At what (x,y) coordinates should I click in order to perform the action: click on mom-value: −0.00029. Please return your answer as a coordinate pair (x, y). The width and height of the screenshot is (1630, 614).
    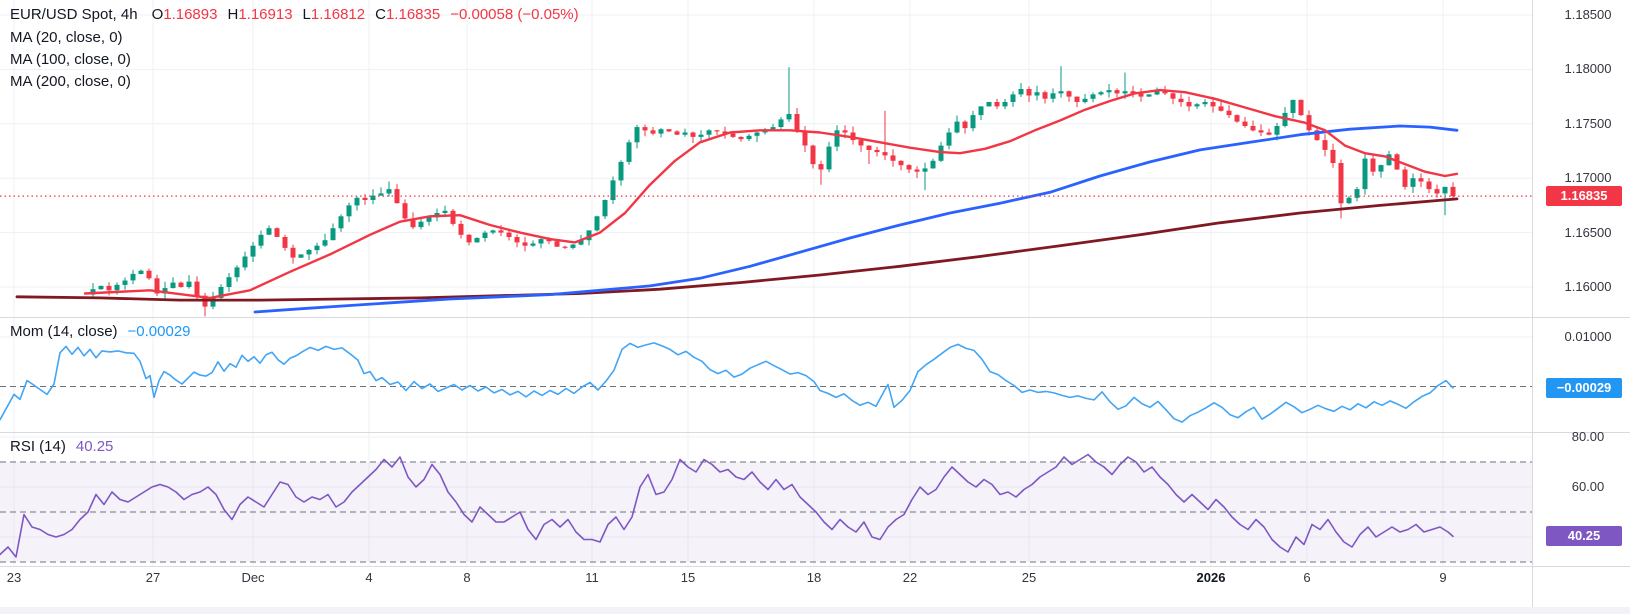
    Looking at the image, I should click on (159, 331).